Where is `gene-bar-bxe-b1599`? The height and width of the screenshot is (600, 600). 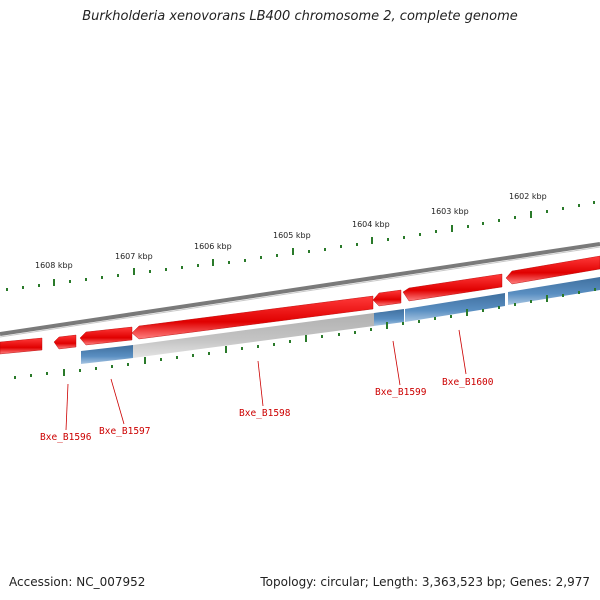 gene-bar-bxe-b1599 is located at coordinates (389, 317).